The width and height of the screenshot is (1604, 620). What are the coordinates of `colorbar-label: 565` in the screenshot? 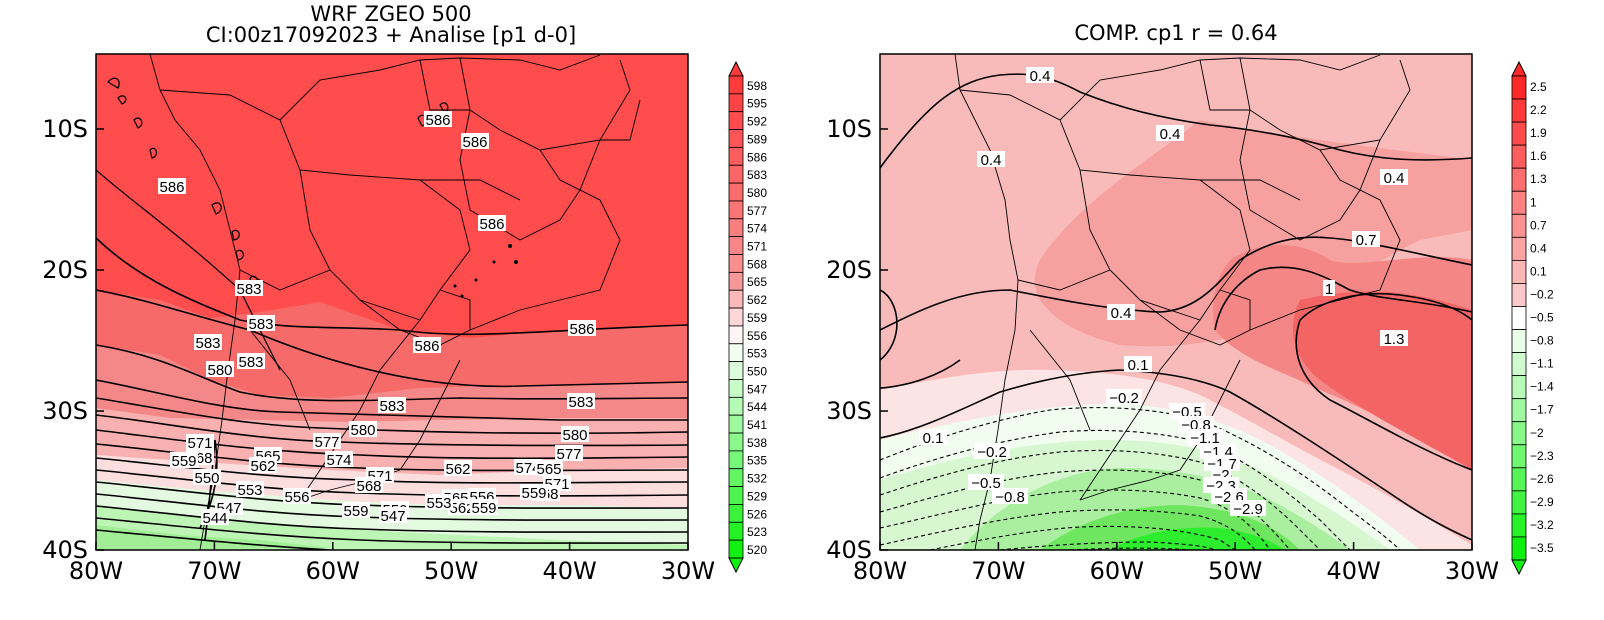 It's located at (757, 282).